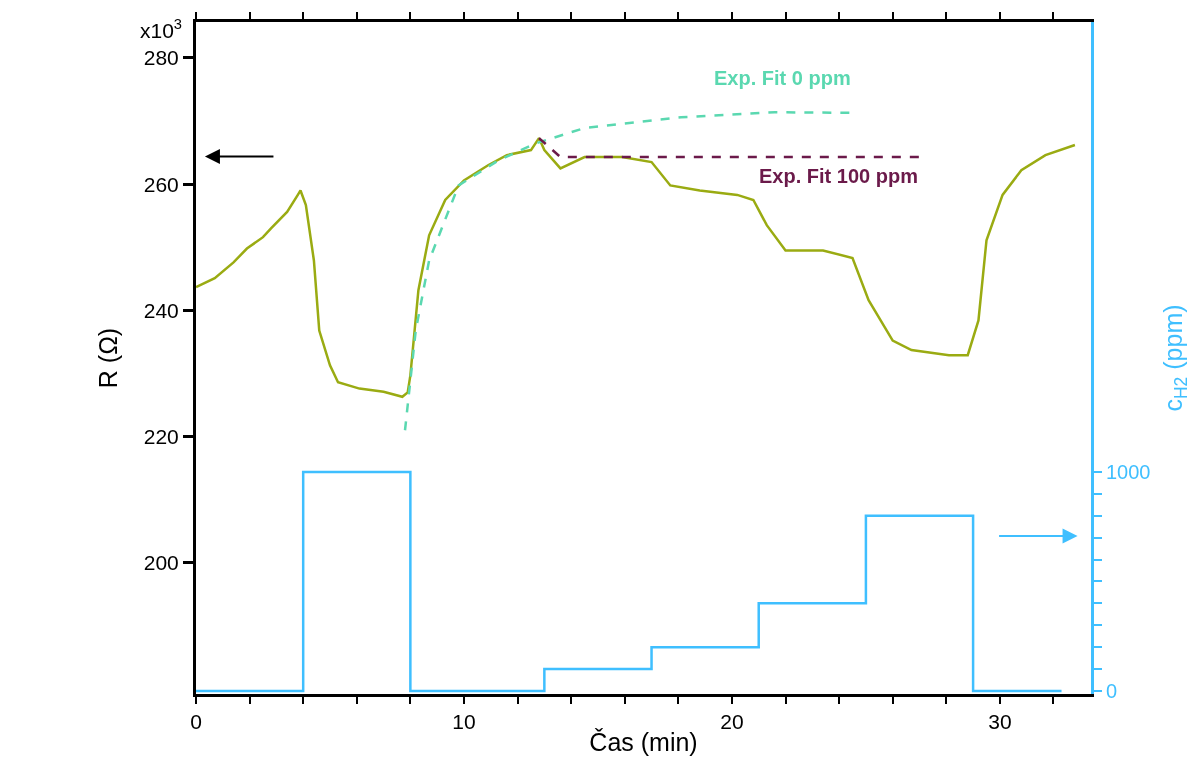  Describe the element at coordinates (161, 563) in the screenshot. I see `y-tick-label: 200` at that location.